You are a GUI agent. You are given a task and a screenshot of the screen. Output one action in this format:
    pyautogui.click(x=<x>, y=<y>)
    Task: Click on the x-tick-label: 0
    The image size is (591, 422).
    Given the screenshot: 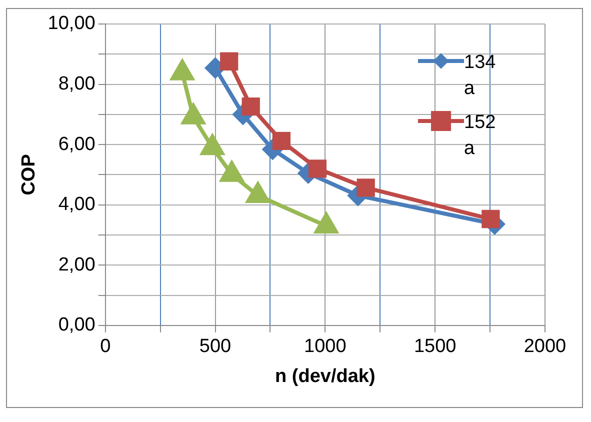 What is the action you would take?
    pyautogui.click(x=105, y=347)
    